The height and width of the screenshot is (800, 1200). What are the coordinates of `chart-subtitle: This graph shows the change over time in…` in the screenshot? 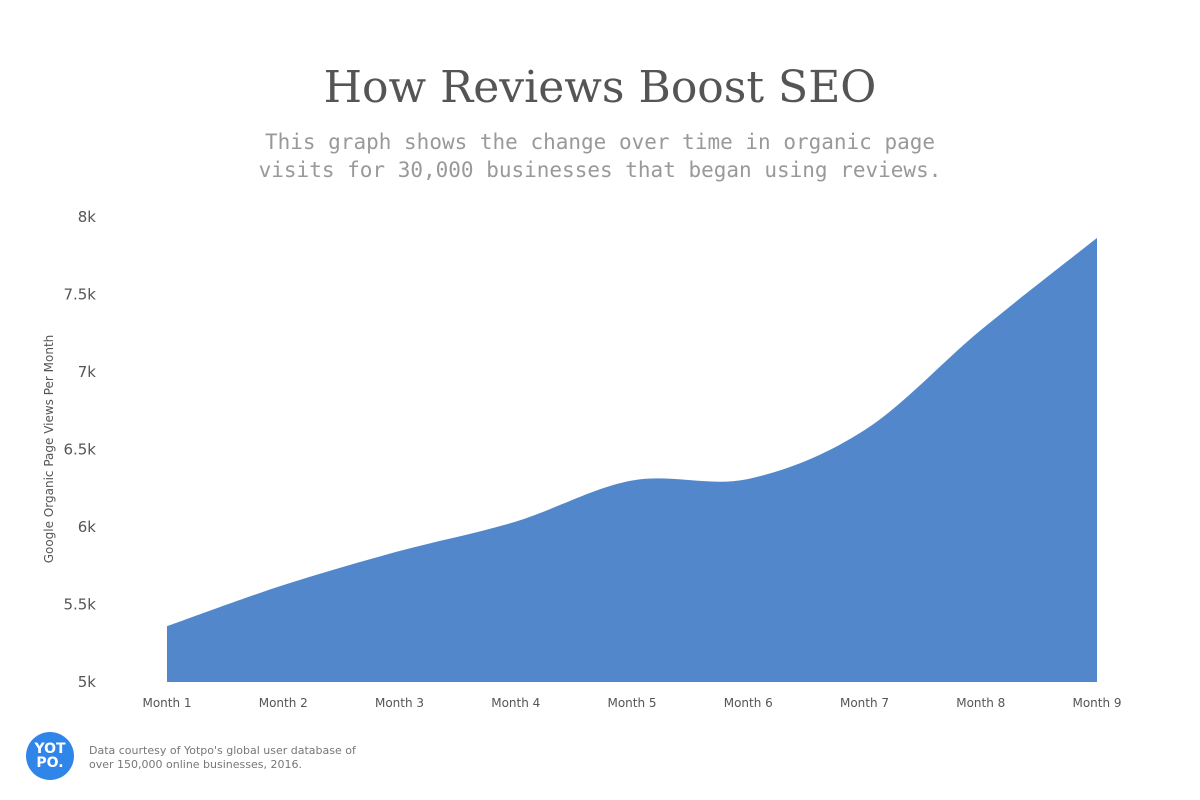 It's located at (600, 156).